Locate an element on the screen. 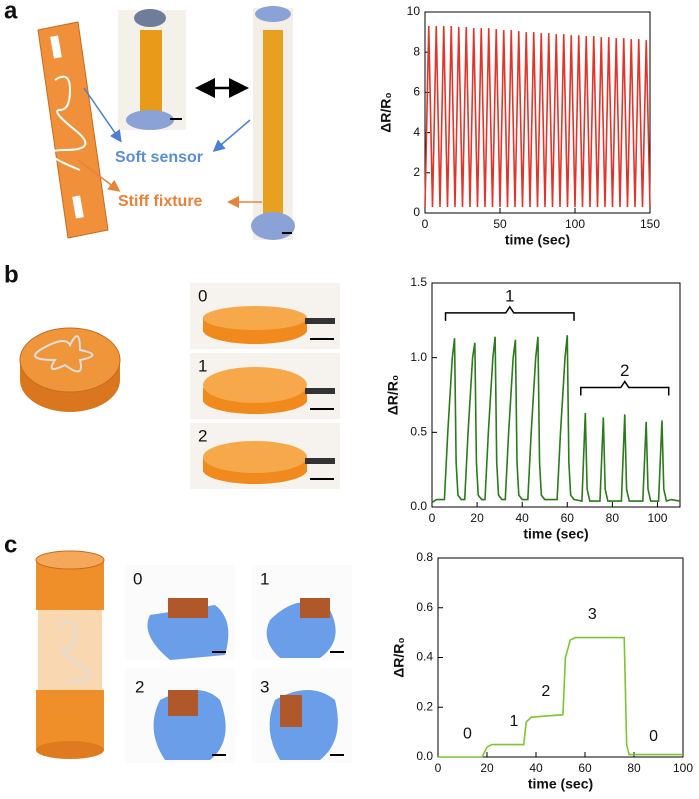 This screenshot has width=699, height=799. y-tick-label: 8 is located at coordinates (416, 51).